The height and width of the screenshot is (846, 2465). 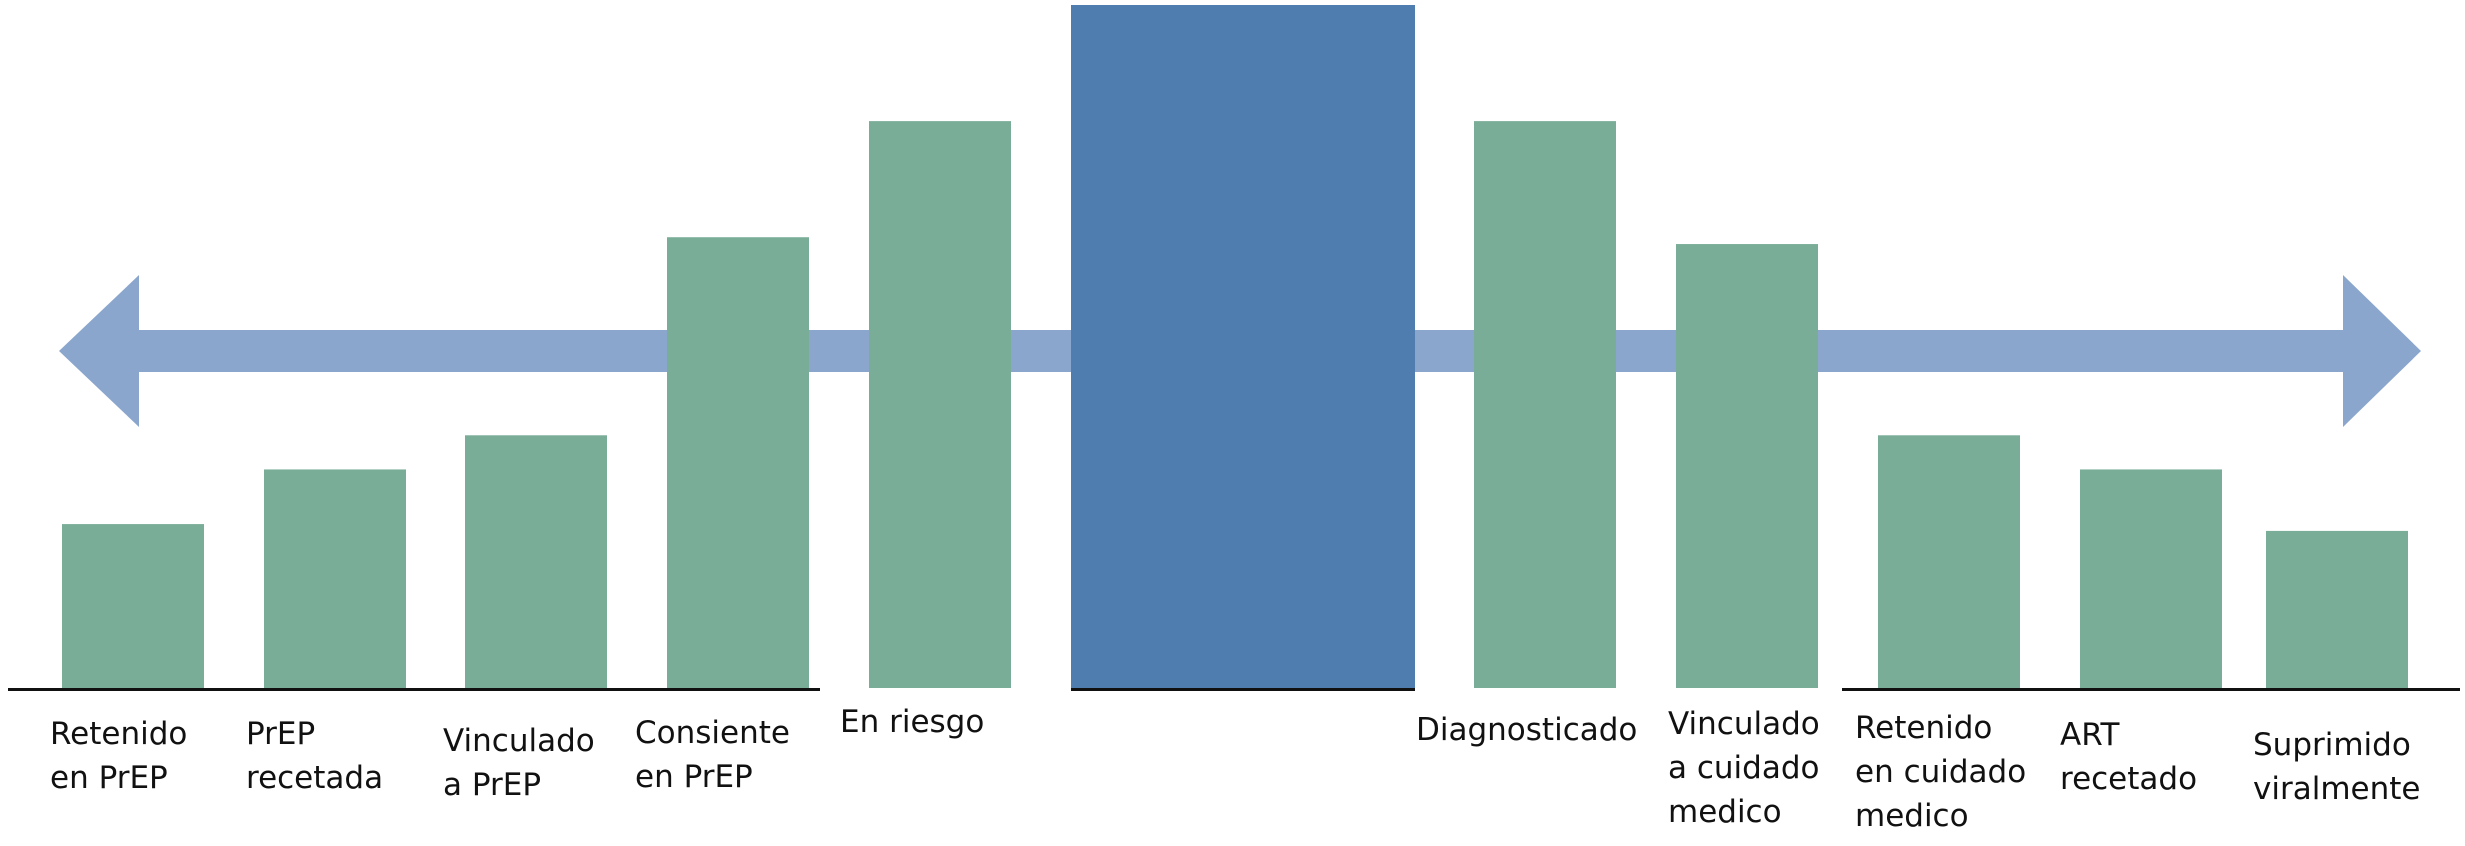 What do you see at coordinates (712, 755) in the screenshot?
I see `category-label: Consiente en PrEP` at bounding box center [712, 755].